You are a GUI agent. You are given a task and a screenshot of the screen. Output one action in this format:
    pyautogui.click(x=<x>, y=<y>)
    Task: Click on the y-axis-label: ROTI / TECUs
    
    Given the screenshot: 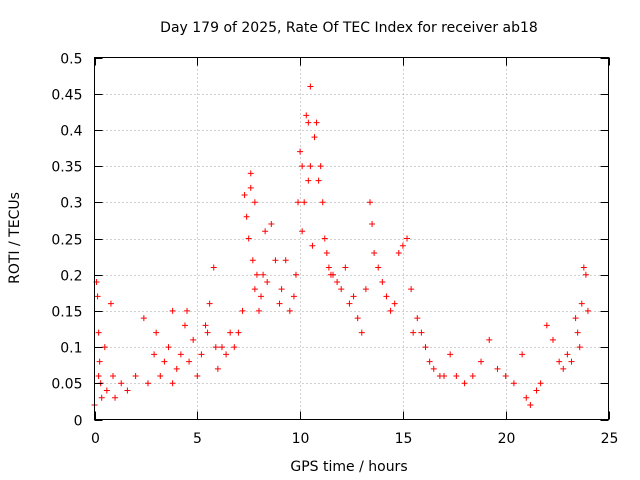 What is the action you would take?
    pyautogui.click(x=15, y=238)
    